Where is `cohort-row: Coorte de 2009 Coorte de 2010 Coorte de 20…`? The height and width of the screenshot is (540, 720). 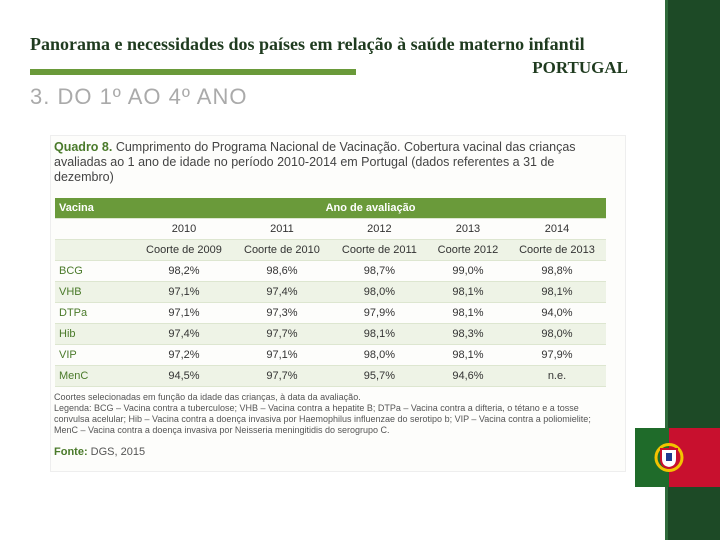 cohort-row: Coorte de 2009 Coorte de 2010 Coorte de 20… is located at coordinates (330, 250).